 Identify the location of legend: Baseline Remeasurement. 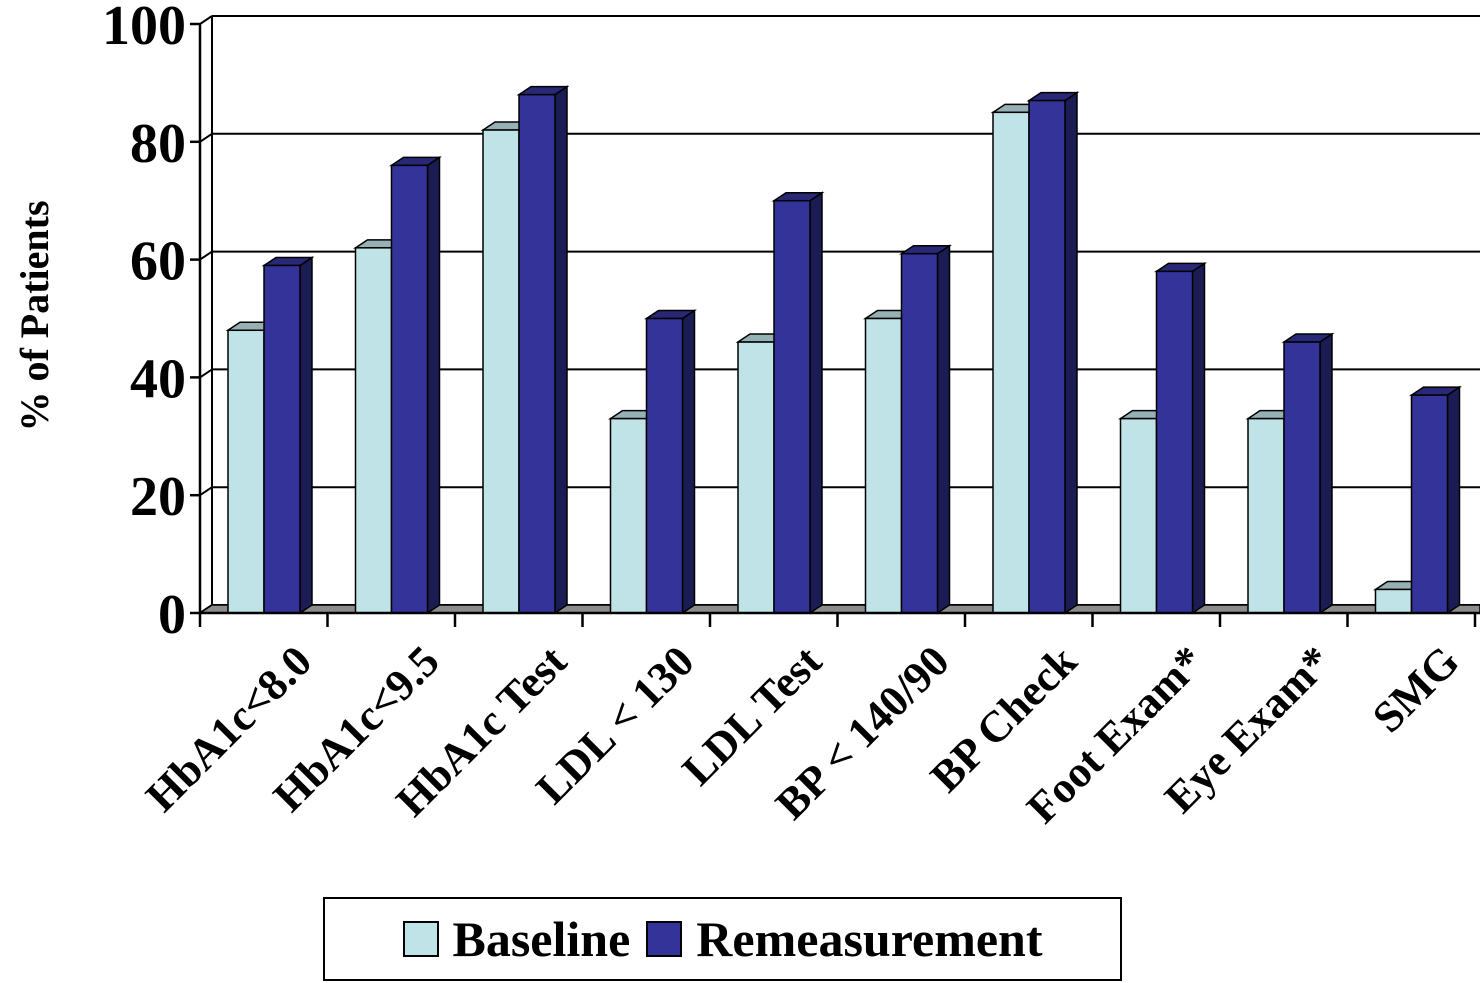
(722, 939).